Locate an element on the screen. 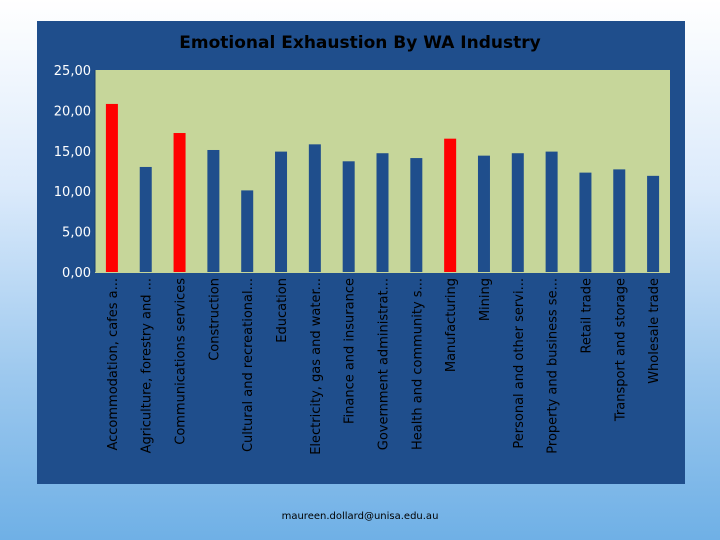  footer-email: maureen.dollard@unisa.edu.au is located at coordinates (360, 516).